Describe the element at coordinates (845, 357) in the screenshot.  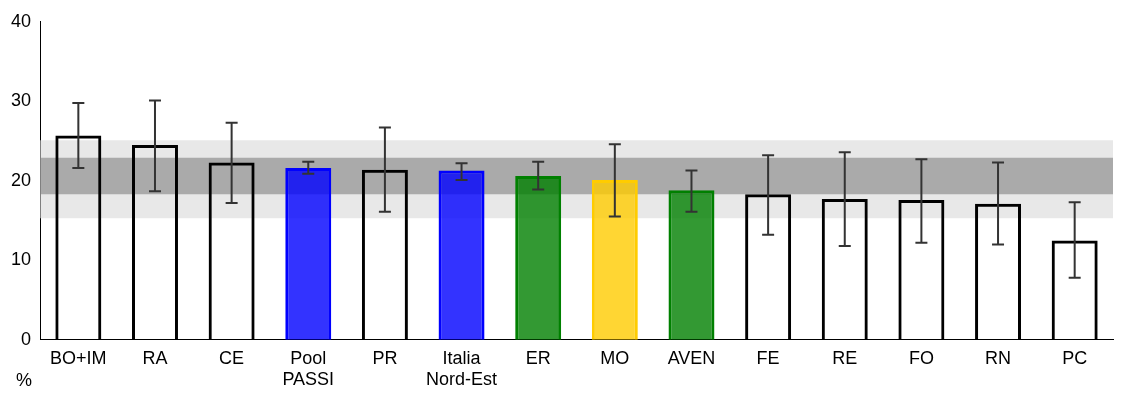
I see `x-tick-label: RE` at that location.